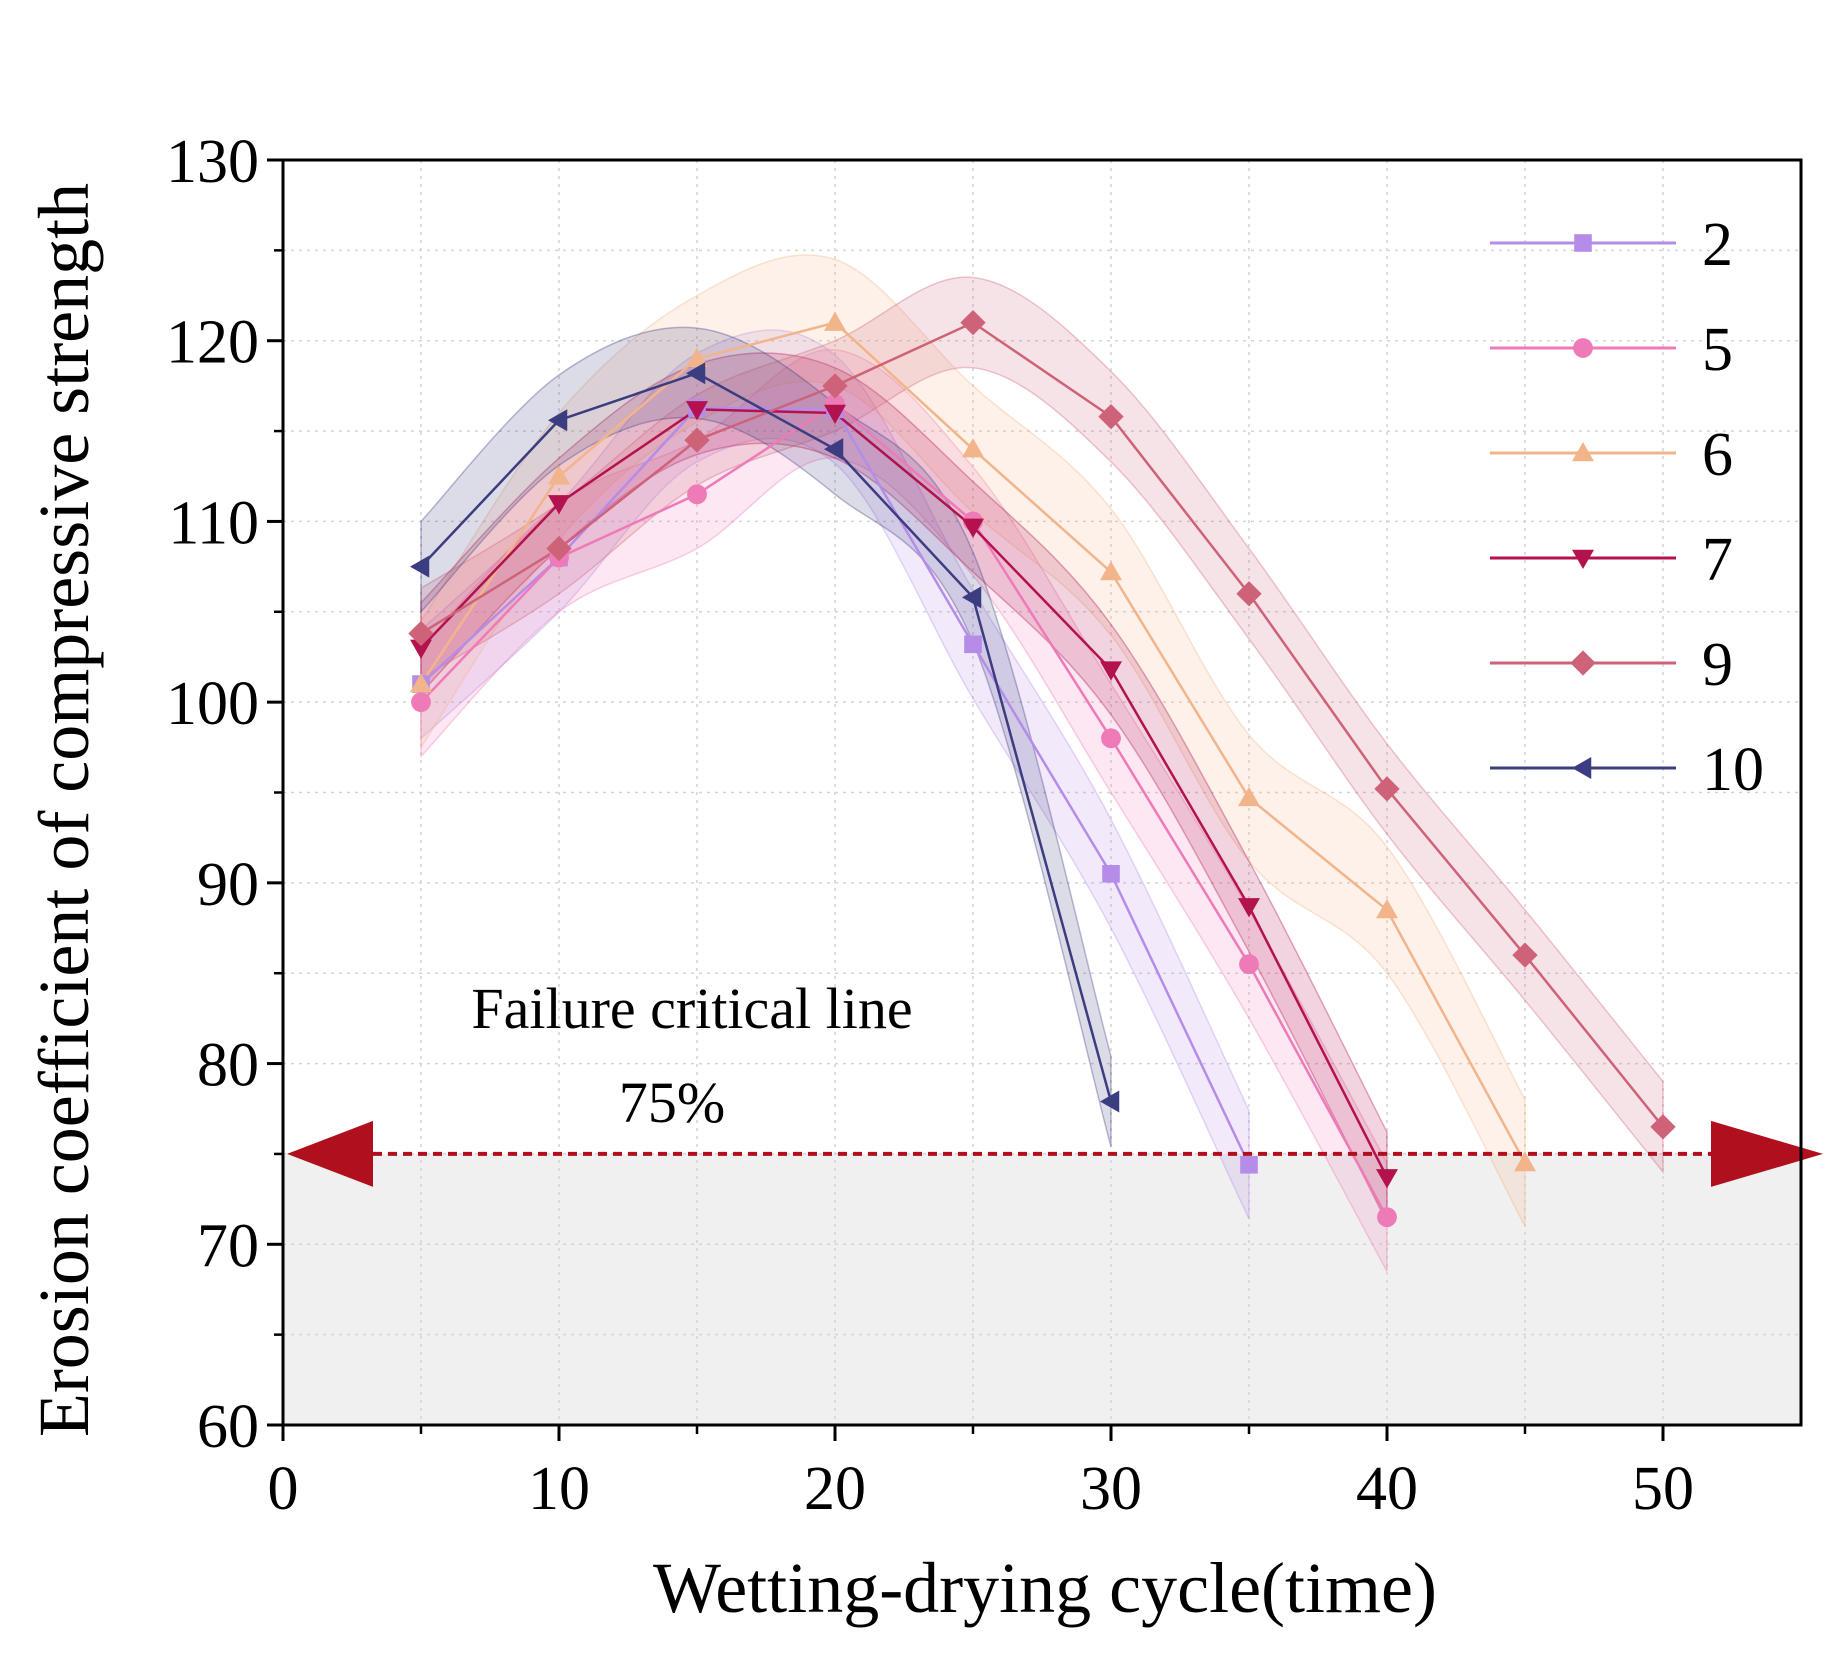 Image resolution: width=1826 pixels, height=1668 pixels. I want to click on failure-zone, so click(1042, 1289).